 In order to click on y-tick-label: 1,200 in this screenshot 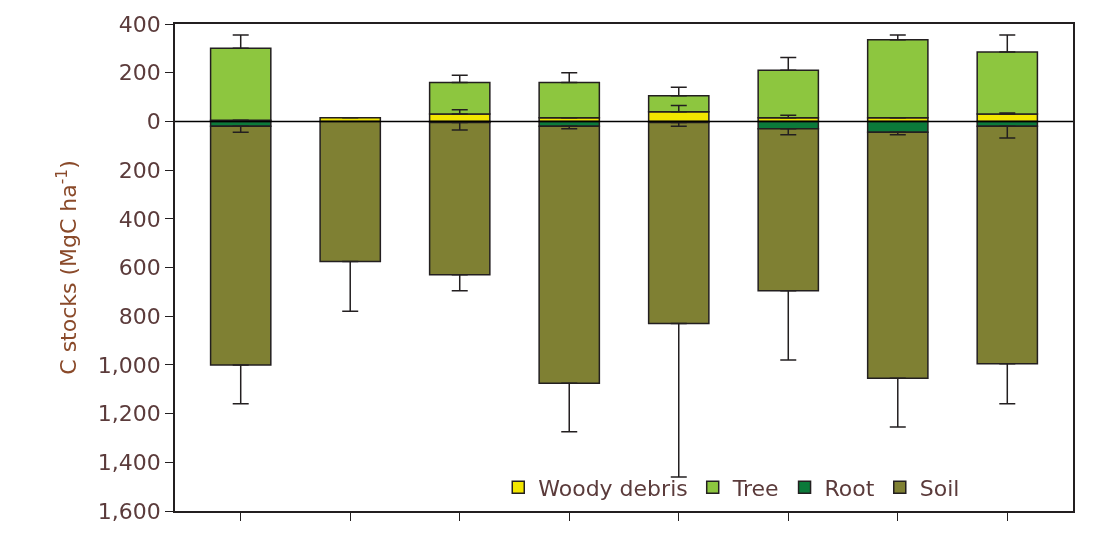, I will do `click(129, 414)`.